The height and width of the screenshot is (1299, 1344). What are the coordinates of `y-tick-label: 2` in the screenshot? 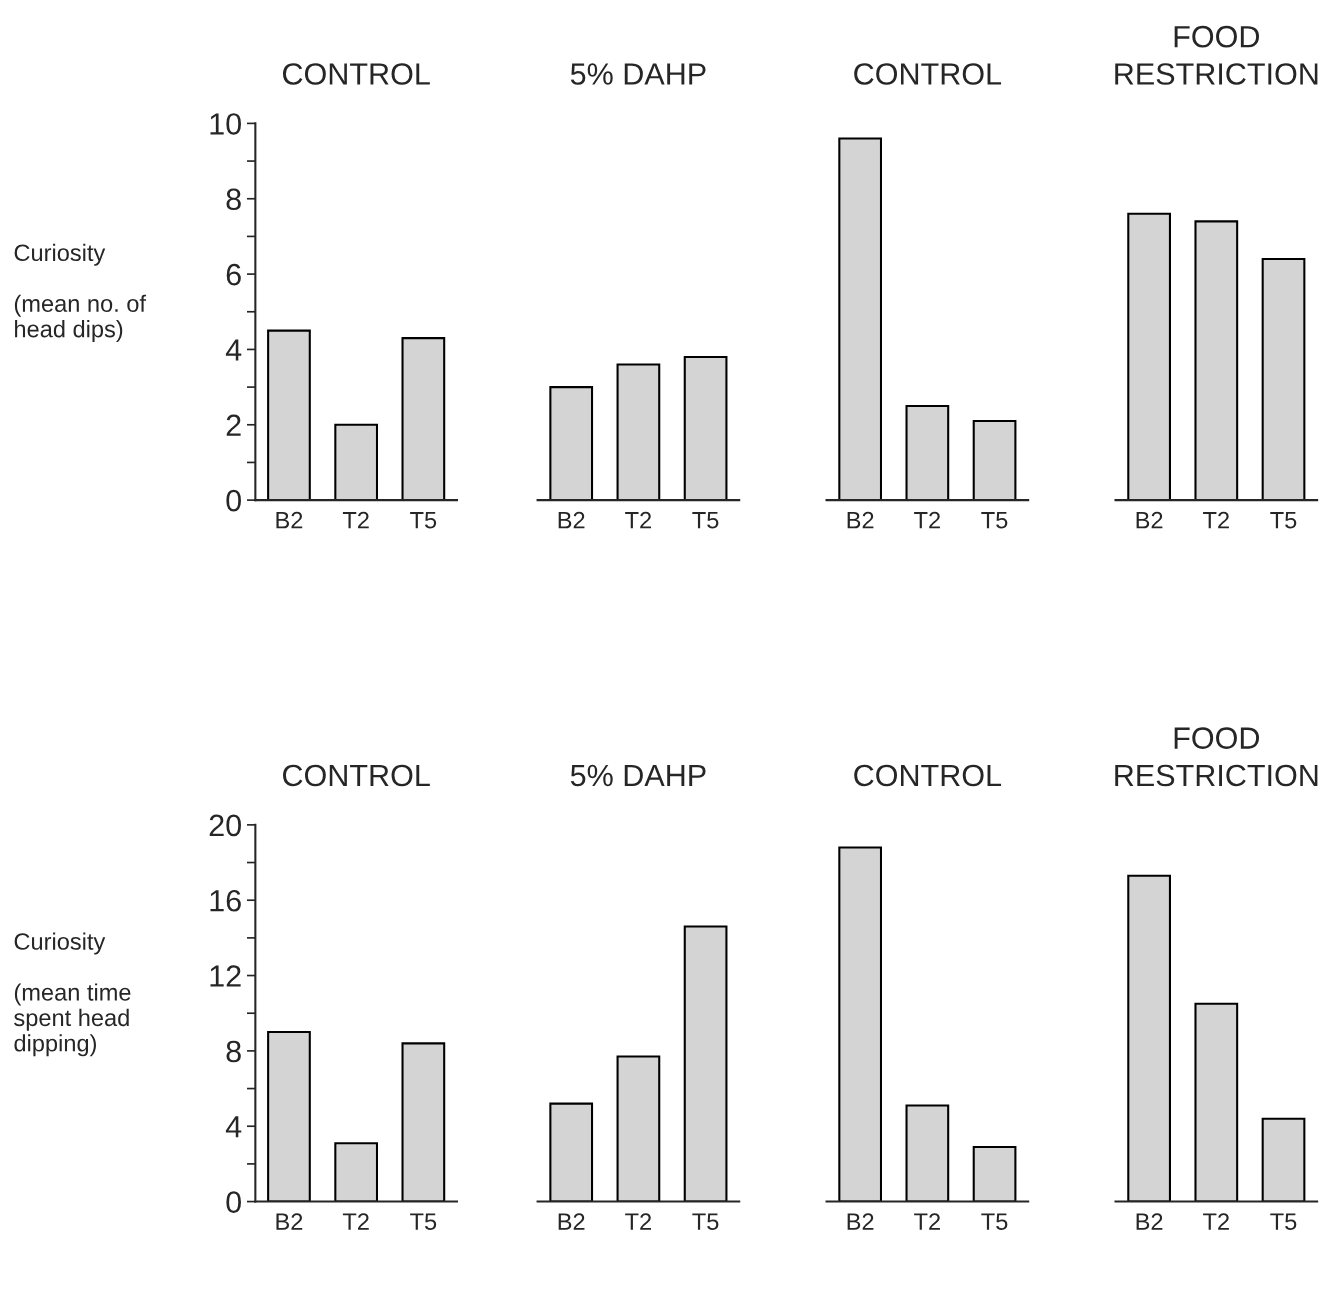 It's located at (233, 425).